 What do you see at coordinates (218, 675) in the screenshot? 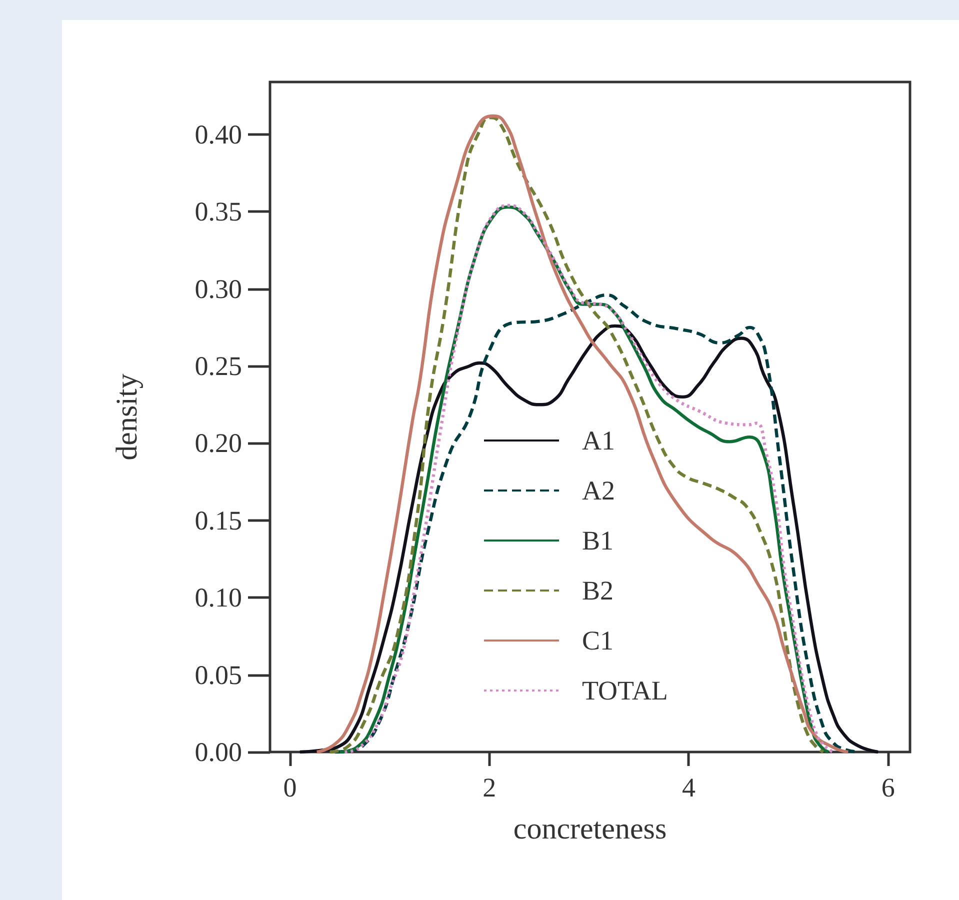
I see `y-tick-label: 0.05` at bounding box center [218, 675].